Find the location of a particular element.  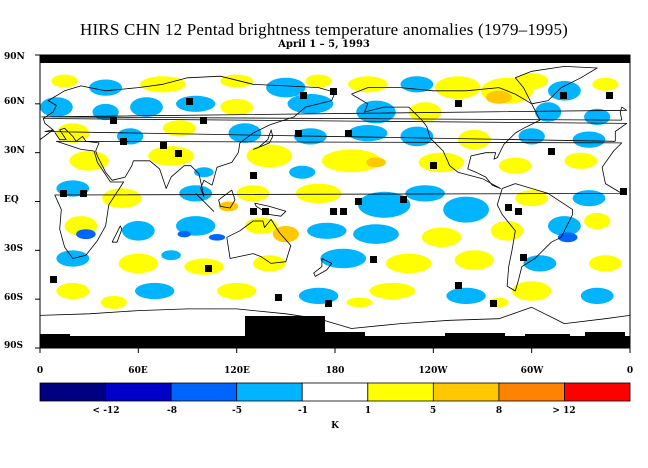

map-subtitle: April 1 – 5, 1993 is located at coordinates (324, 44).